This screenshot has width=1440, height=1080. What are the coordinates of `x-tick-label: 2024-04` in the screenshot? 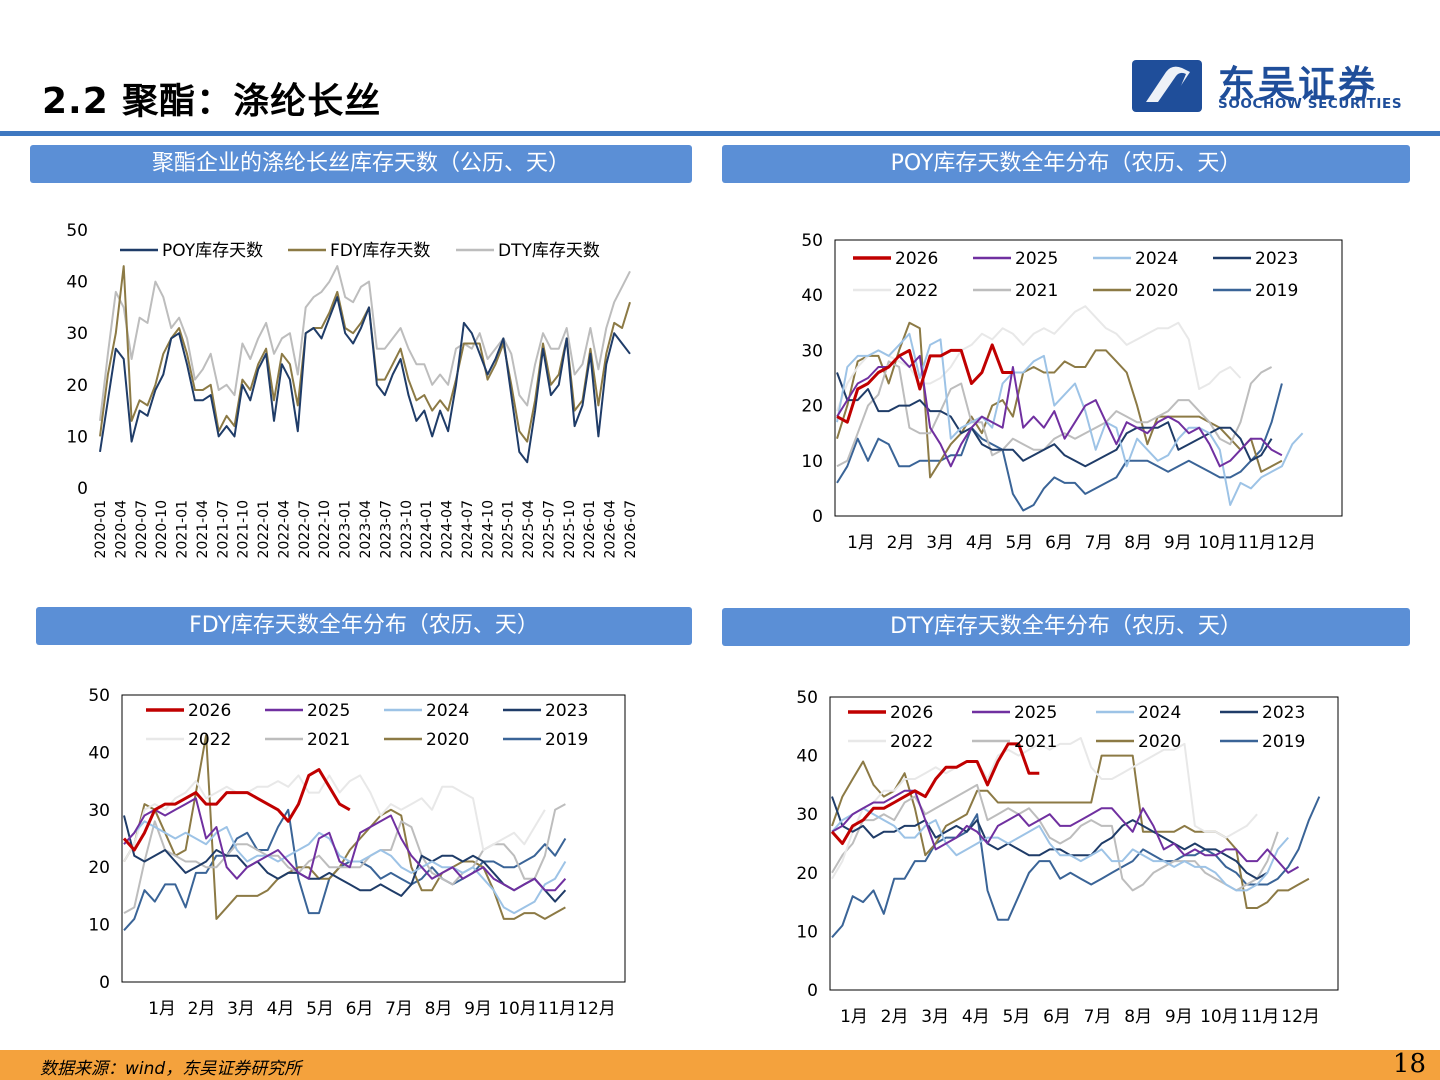 It's located at (448, 529).